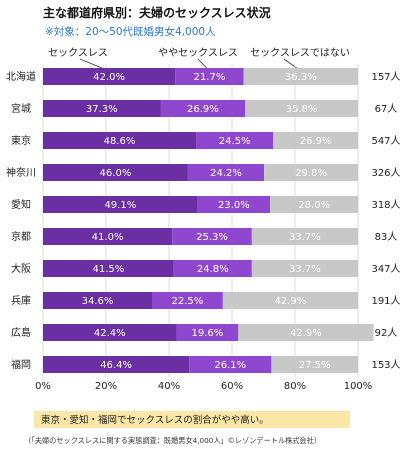  Describe the element at coordinates (232, 386) in the screenshot. I see `x-tick-label: 60%` at that location.